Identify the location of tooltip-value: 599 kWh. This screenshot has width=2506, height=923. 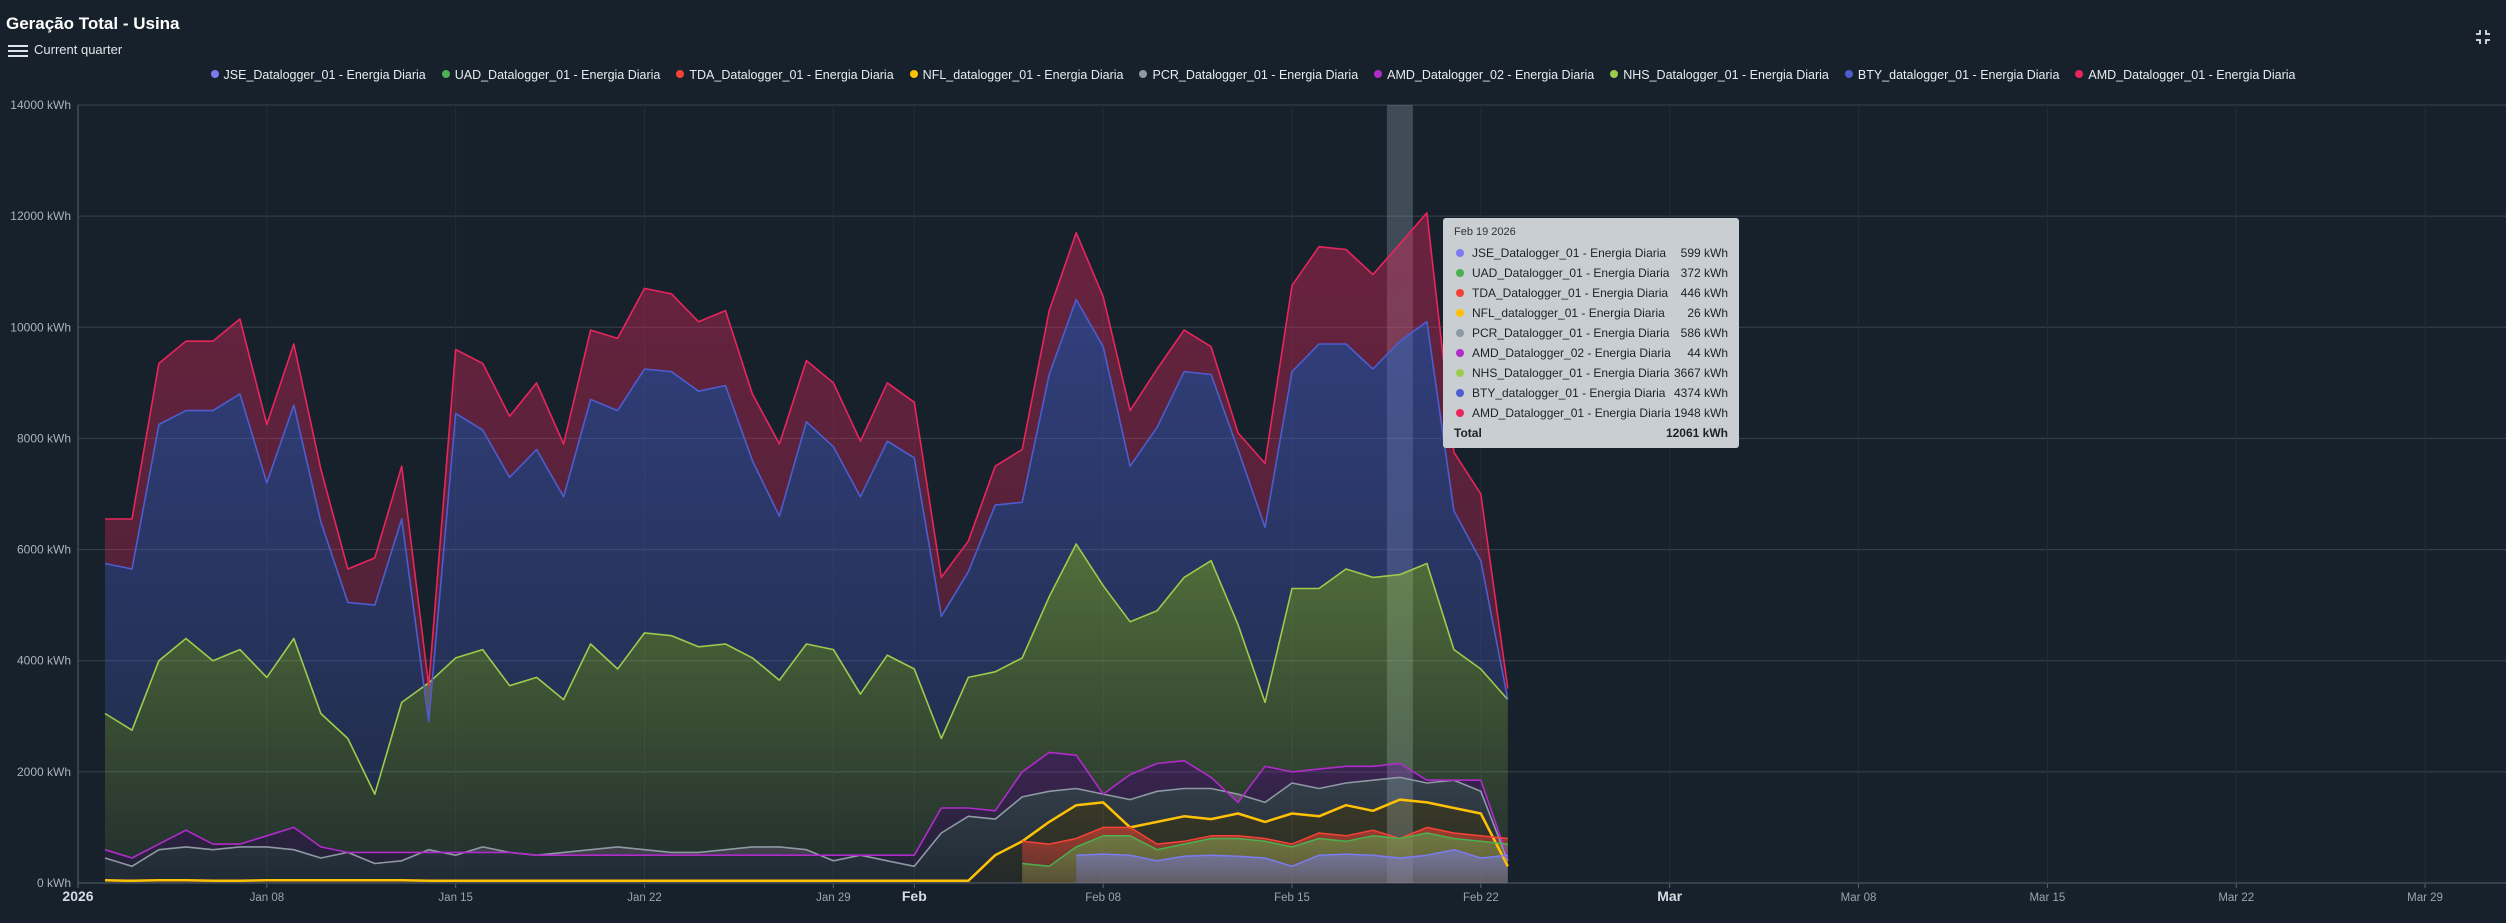
(1704, 253).